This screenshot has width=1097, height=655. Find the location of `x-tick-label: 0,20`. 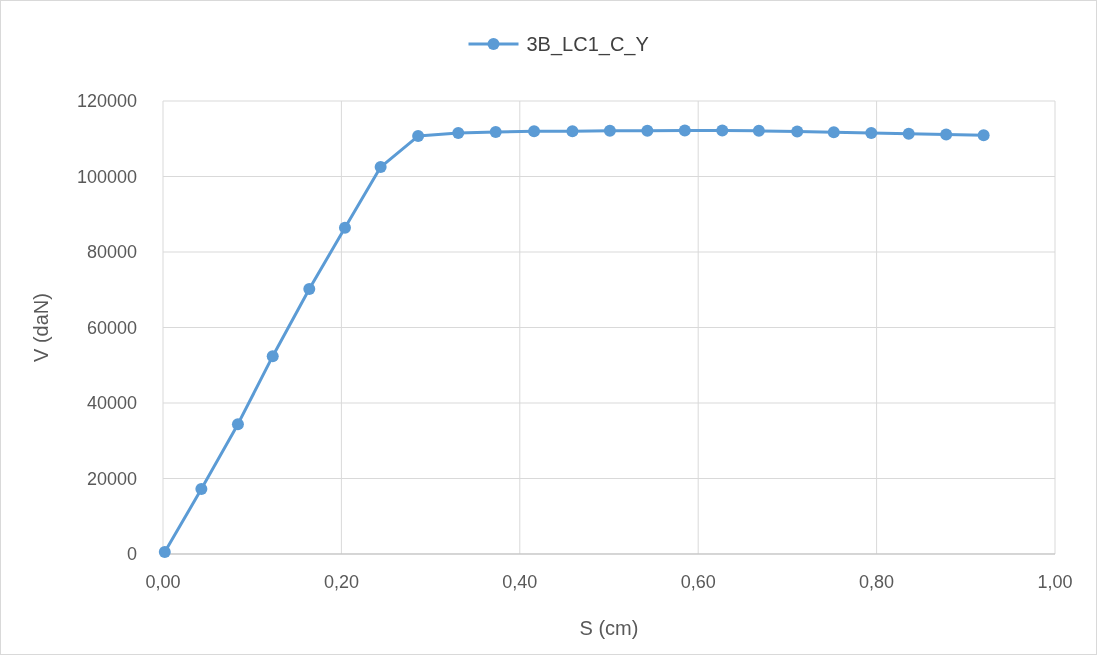

x-tick-label: 0,20 is located at coordinates (341, 582).